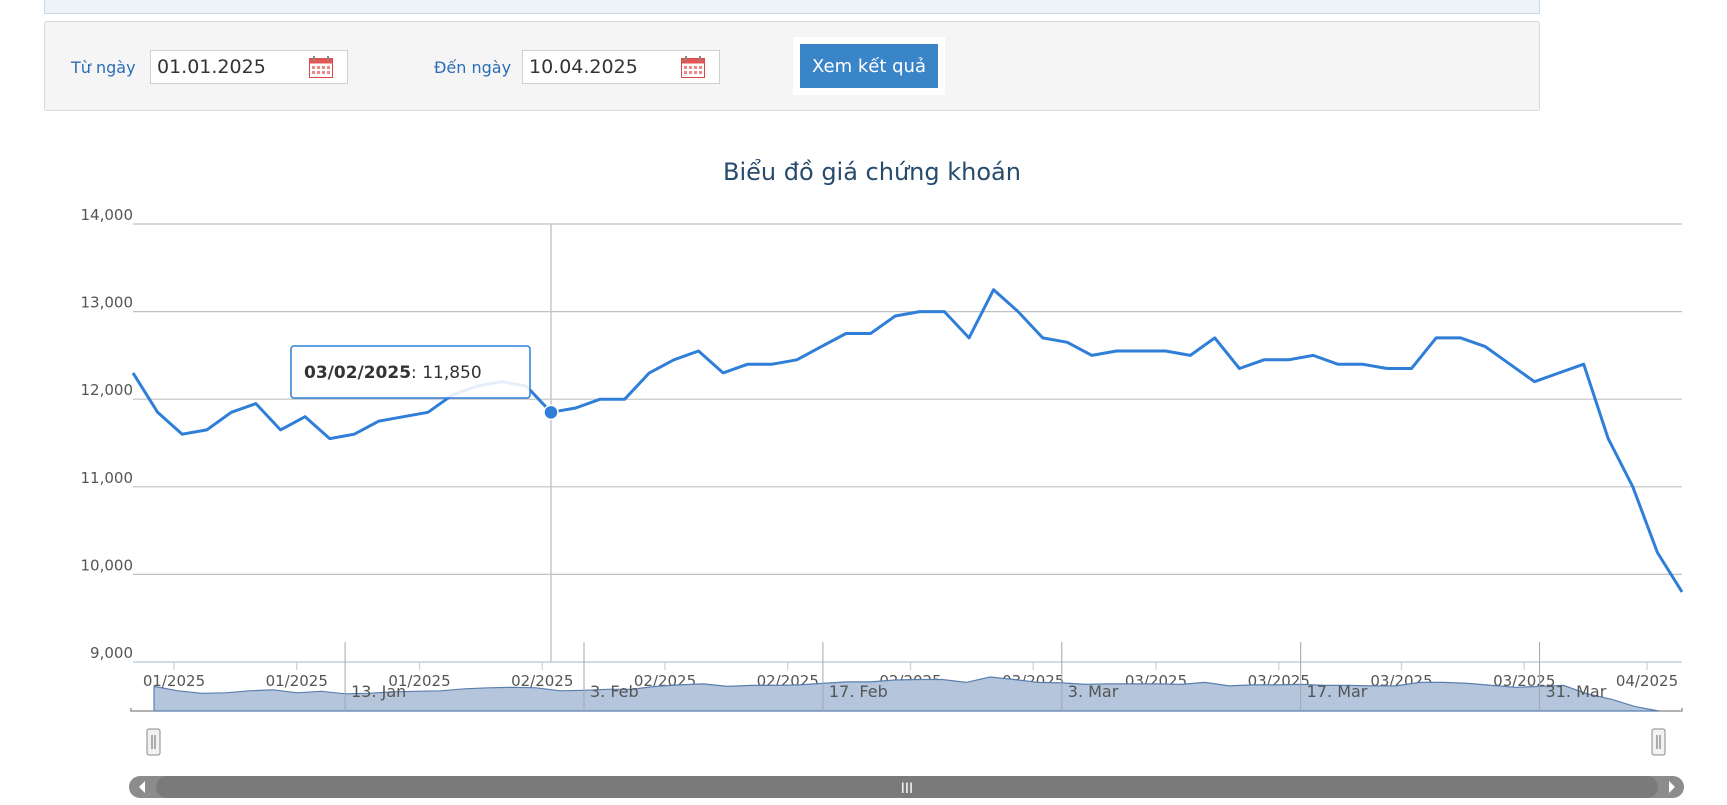 The image size is (1727, 805). Describe the element at coordinates (103, 67) in the screenshot. I see `from-date-label: Từ ngày` at that location.